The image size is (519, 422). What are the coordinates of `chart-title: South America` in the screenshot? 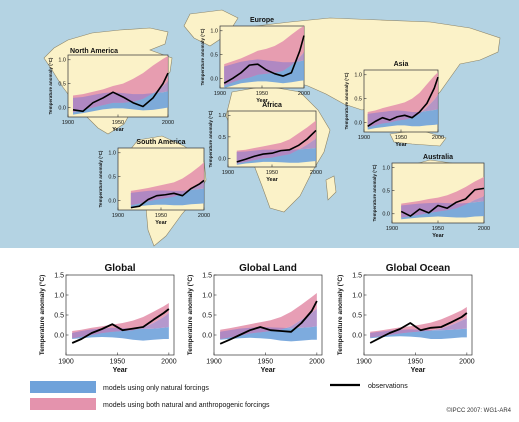 It's located at (160, 142).